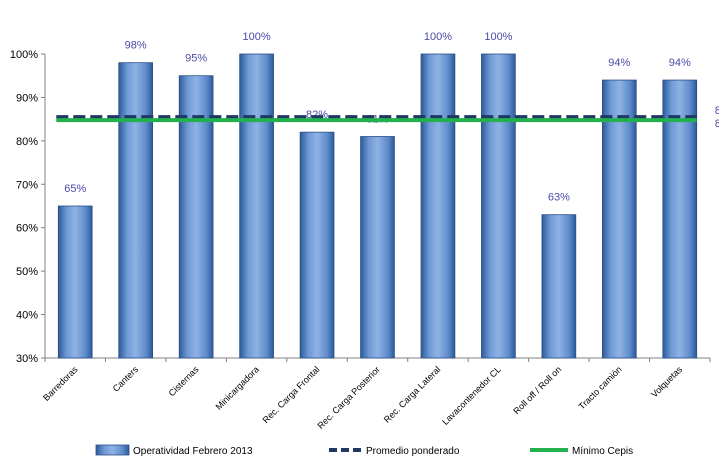 The width and height of the screenshot is (719, 476). I want to click on bar-data-label: 98%, so click(136, 46).